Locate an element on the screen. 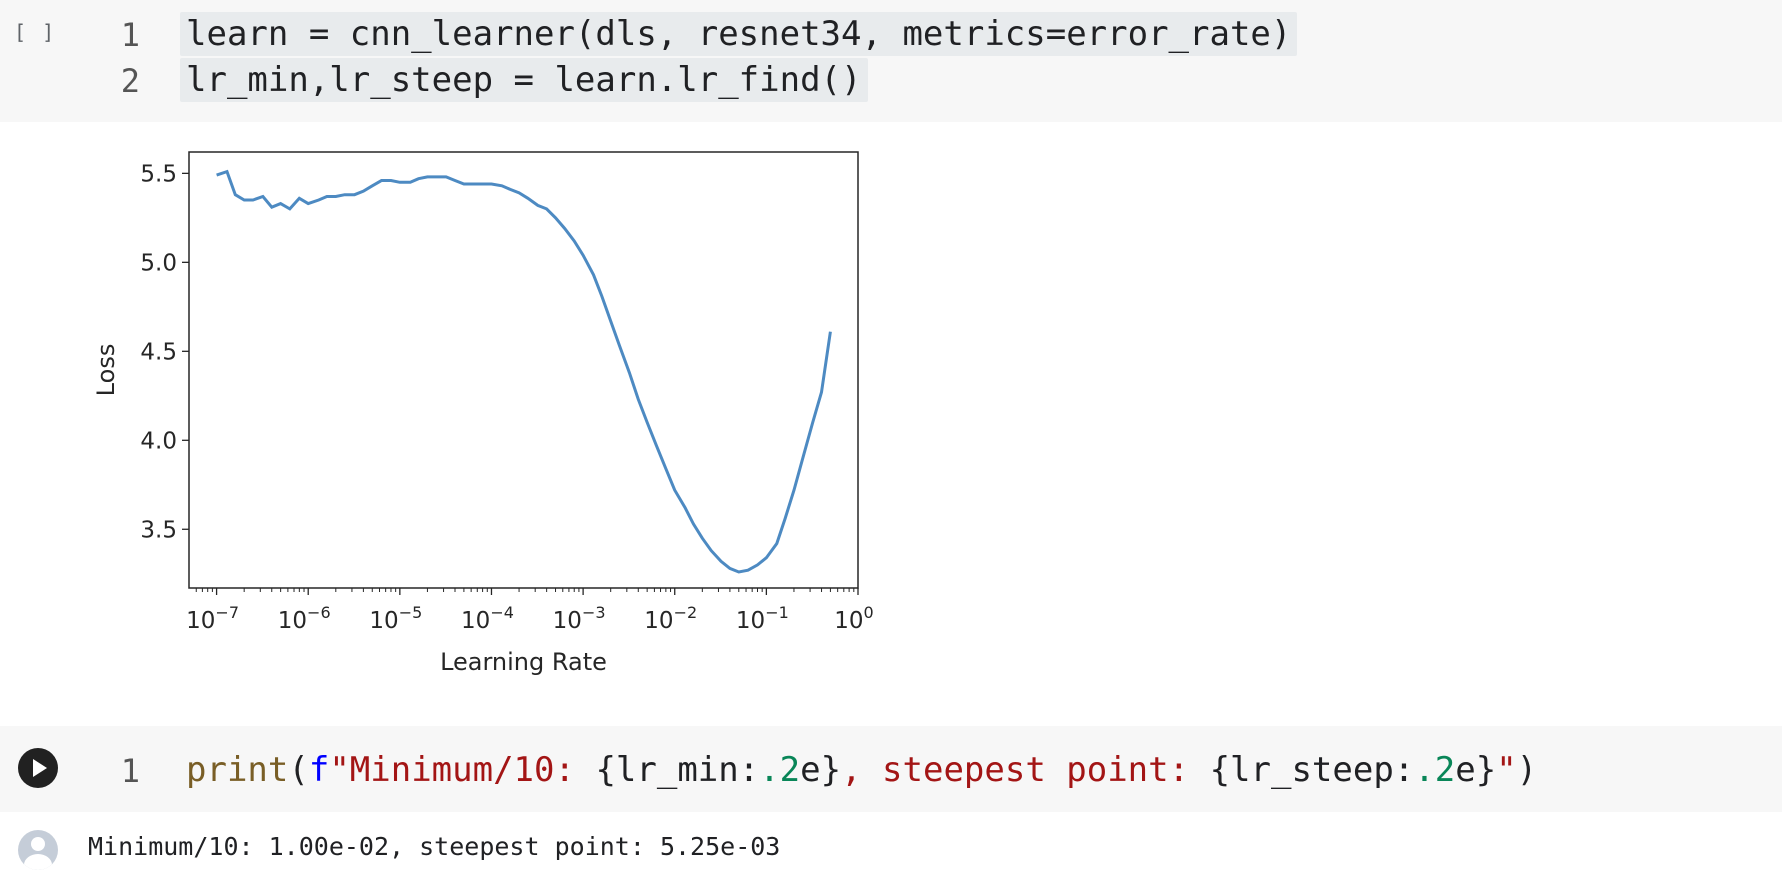  run-cell-button: [ ] is located at coordinates (35, 32).